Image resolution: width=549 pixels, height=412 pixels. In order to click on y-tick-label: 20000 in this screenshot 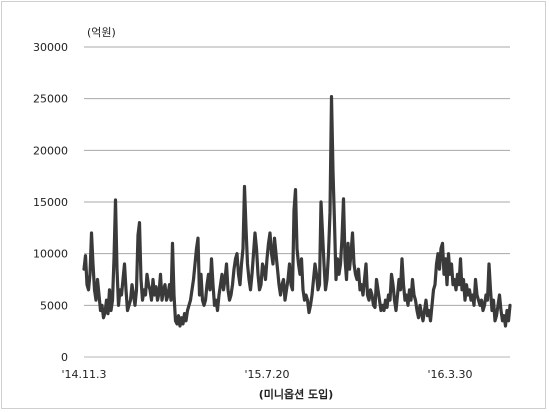, I will do `click(50, 150)`.